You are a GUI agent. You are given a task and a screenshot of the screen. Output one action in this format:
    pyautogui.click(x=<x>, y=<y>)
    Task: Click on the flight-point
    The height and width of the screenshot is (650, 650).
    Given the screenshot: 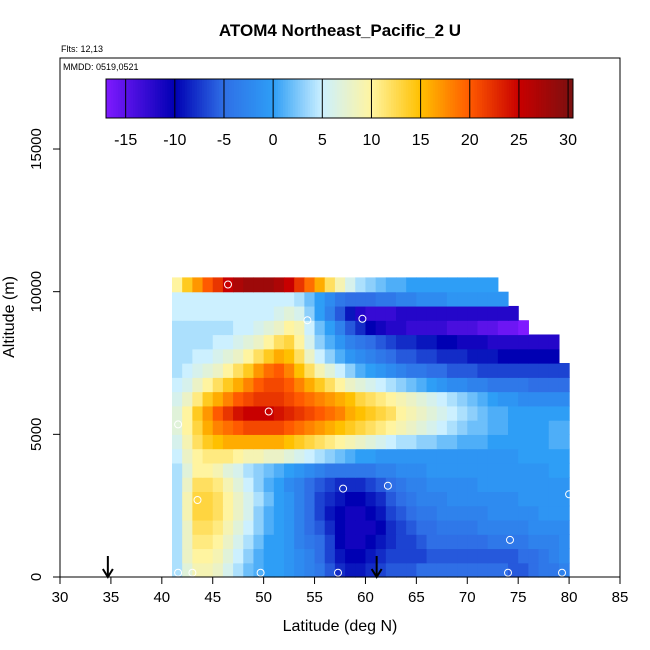 What is the action you would take?
    pyautogui.click(x=307, y=320)
    